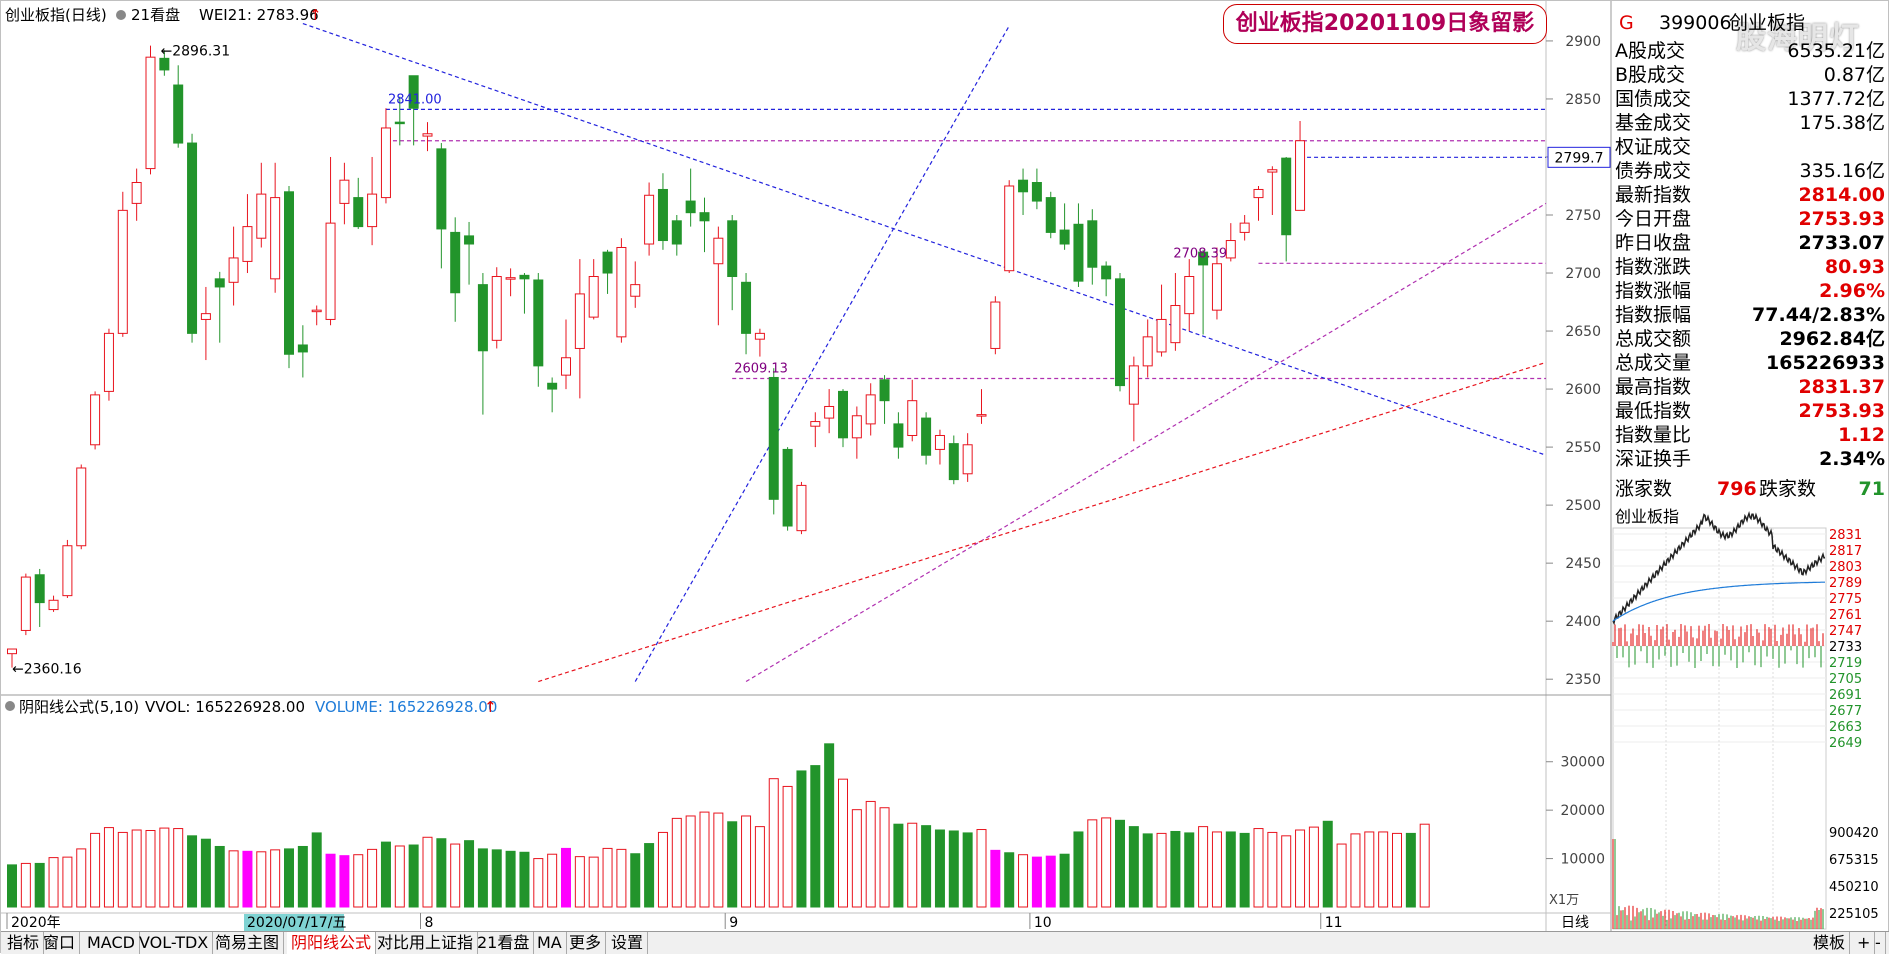  What do you see at coordinates (60, 943) in the screenshot?
I see `tab-1: 窗口` at bounding box center [60, 943].